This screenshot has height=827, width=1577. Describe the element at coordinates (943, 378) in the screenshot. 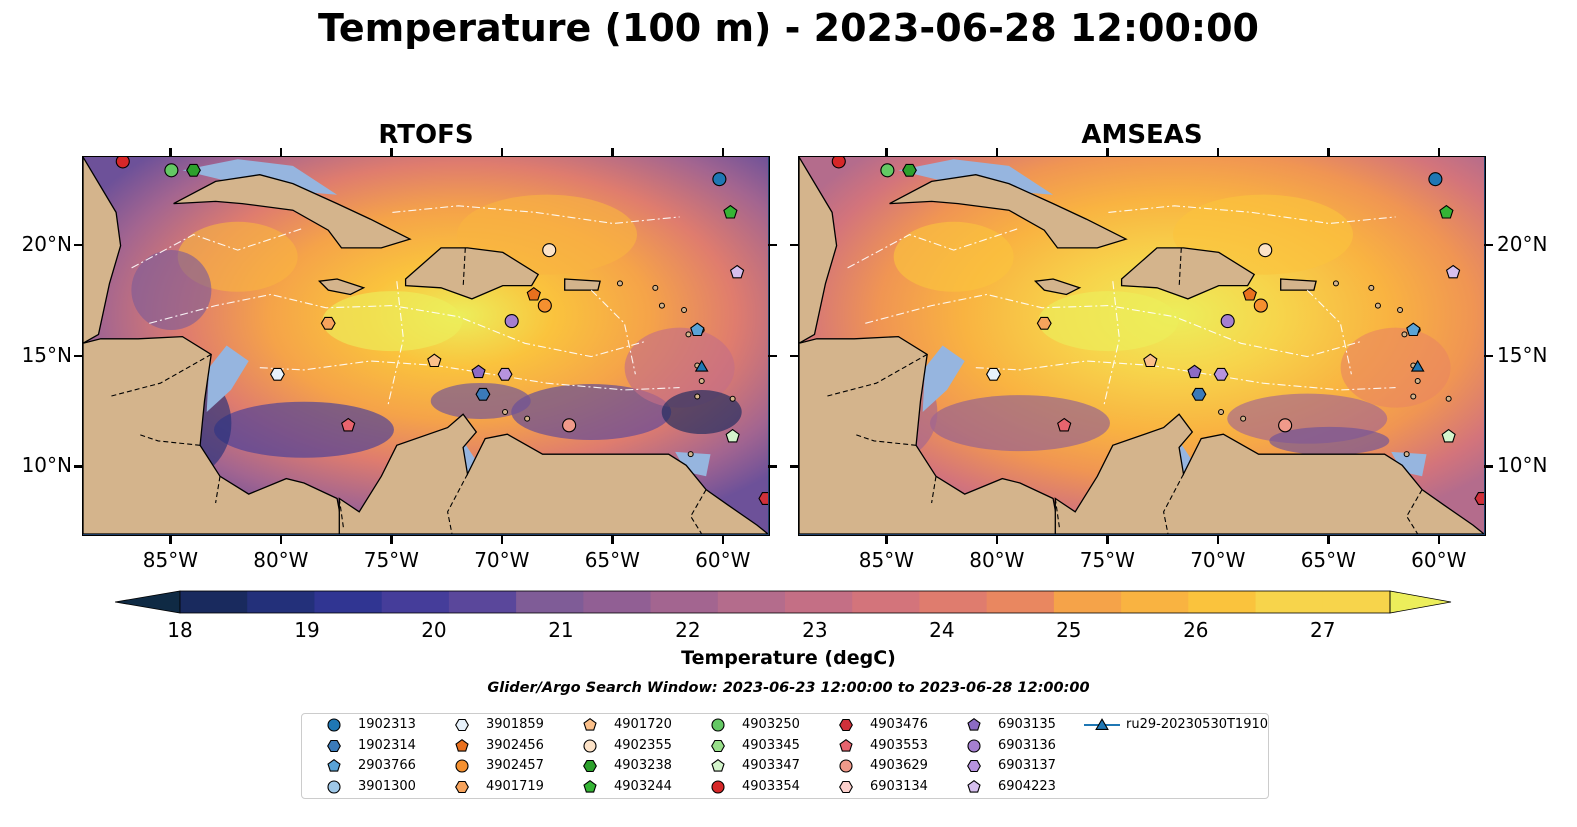

I see `nicaragua-bank` at that location.